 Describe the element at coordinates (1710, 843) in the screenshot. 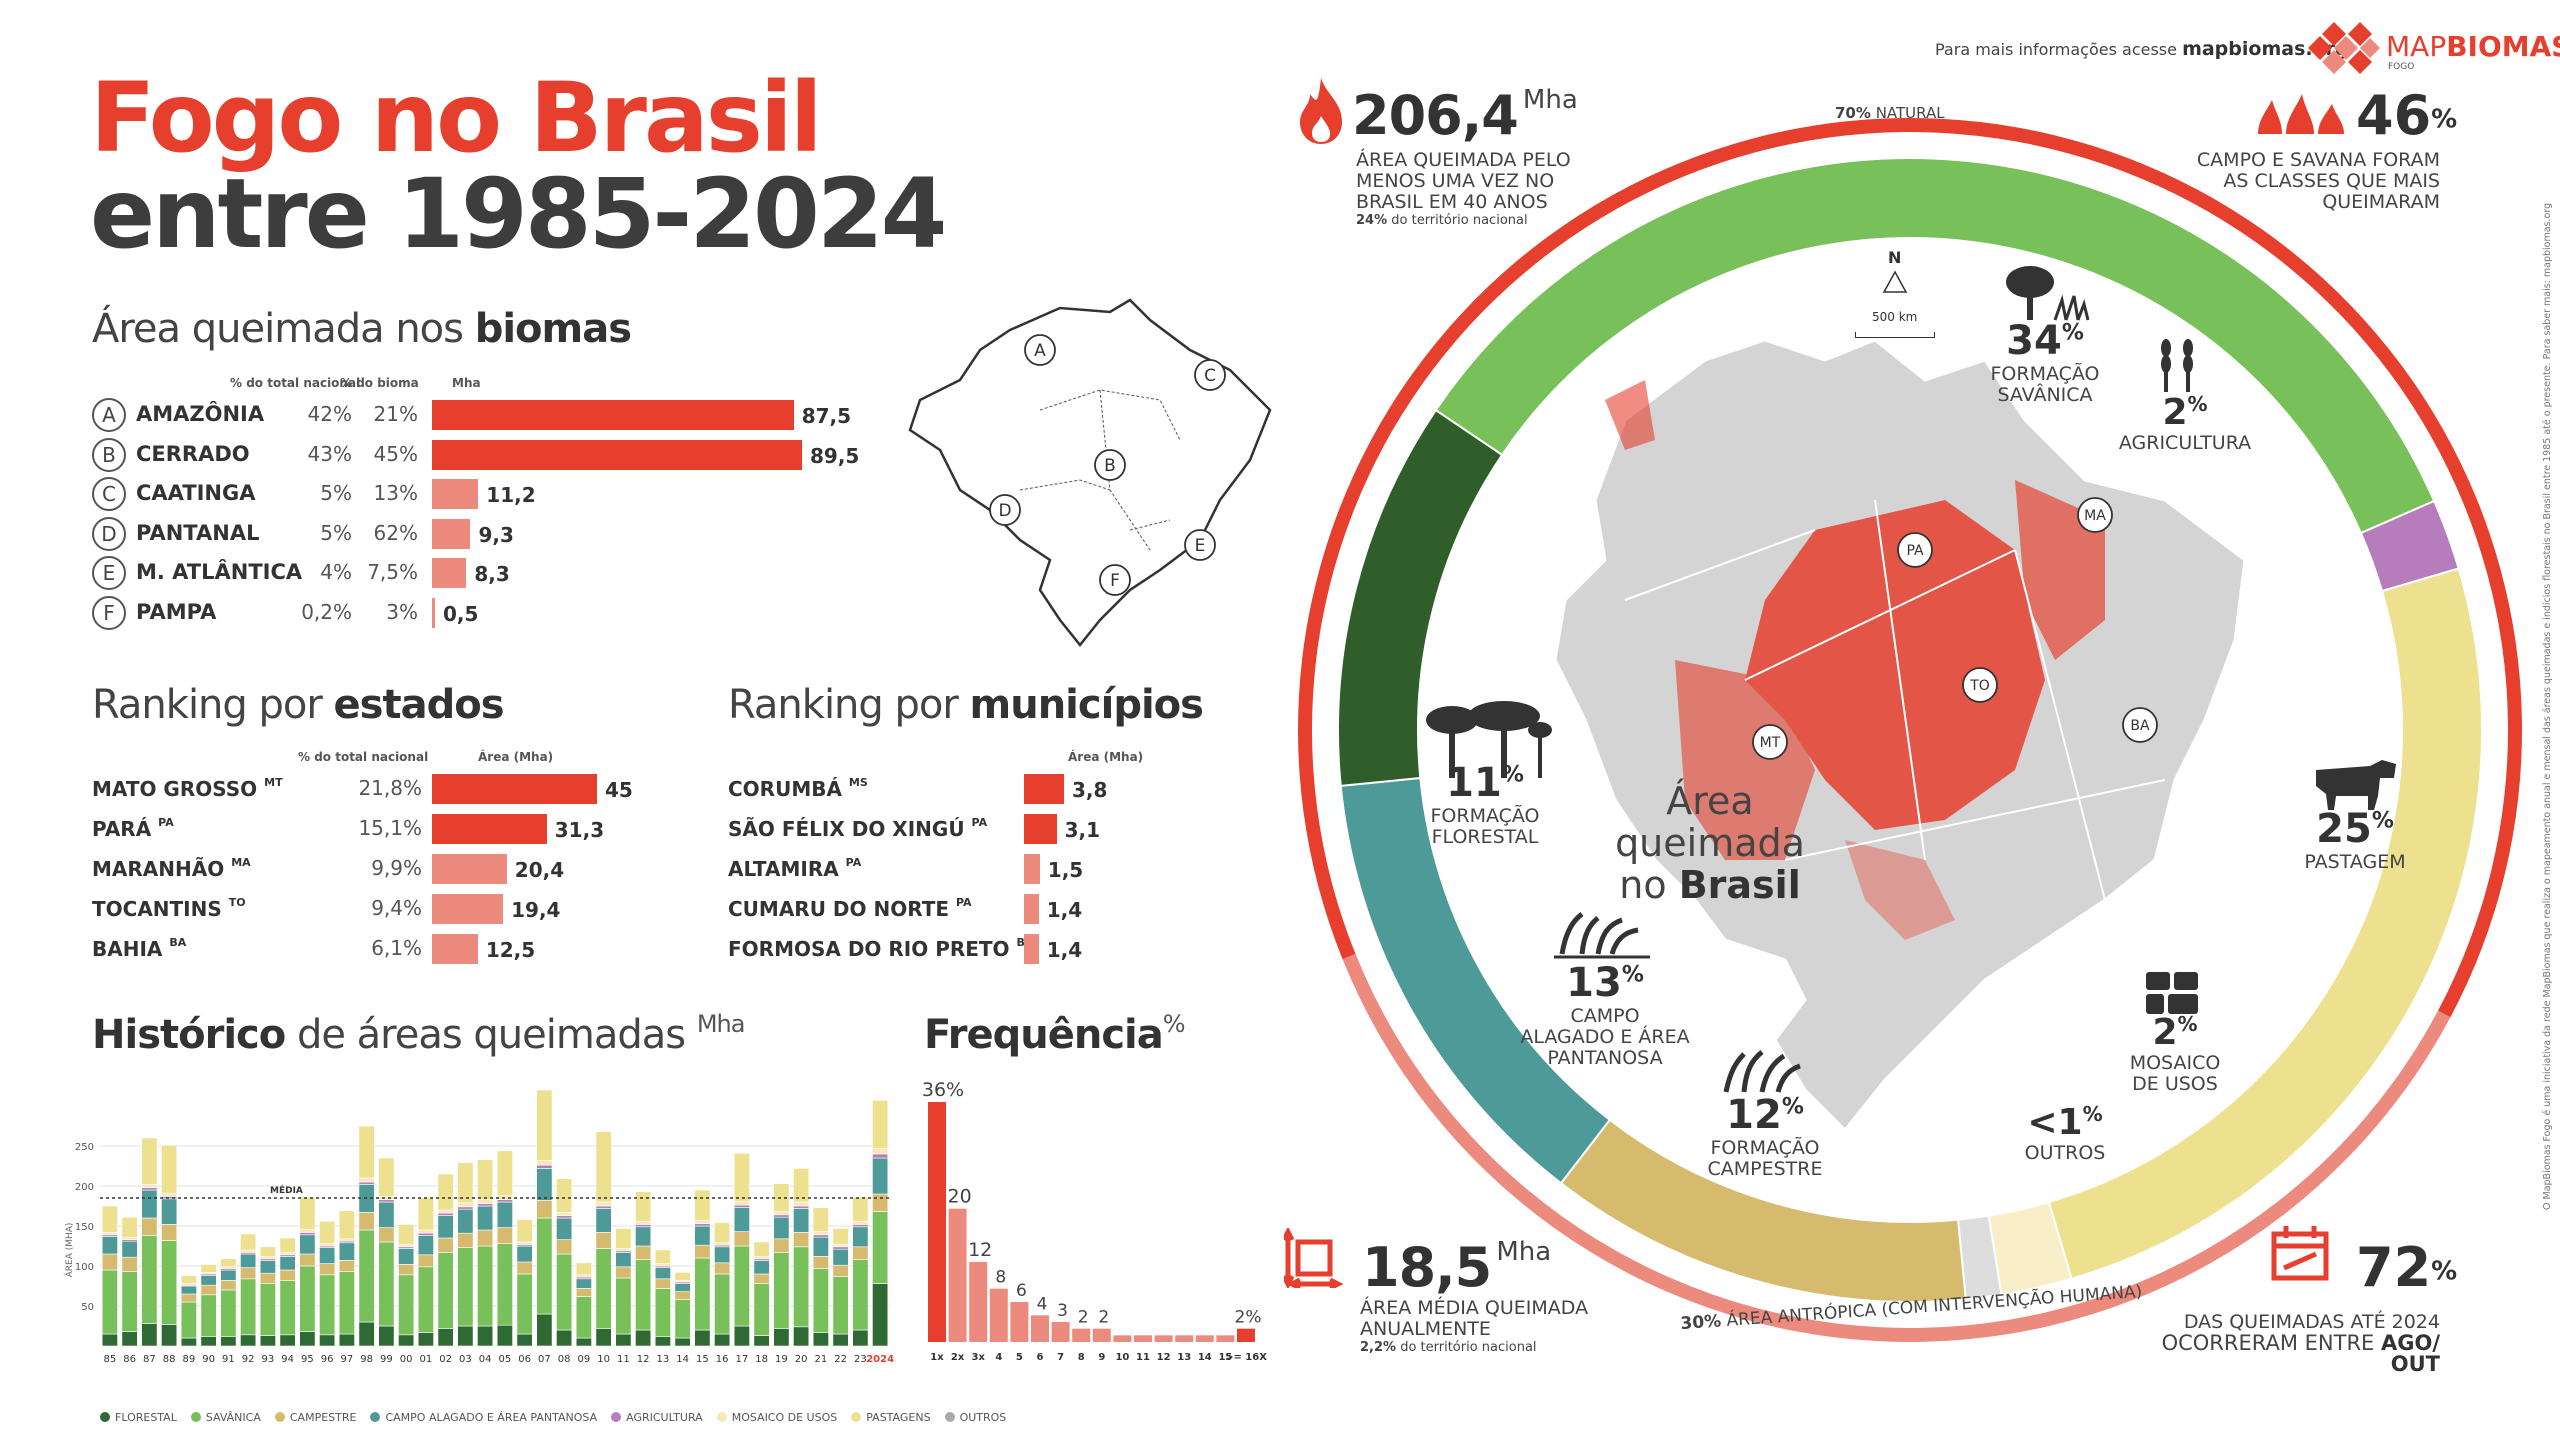

I see `map-title: Área queimada no Brasil` at that location.